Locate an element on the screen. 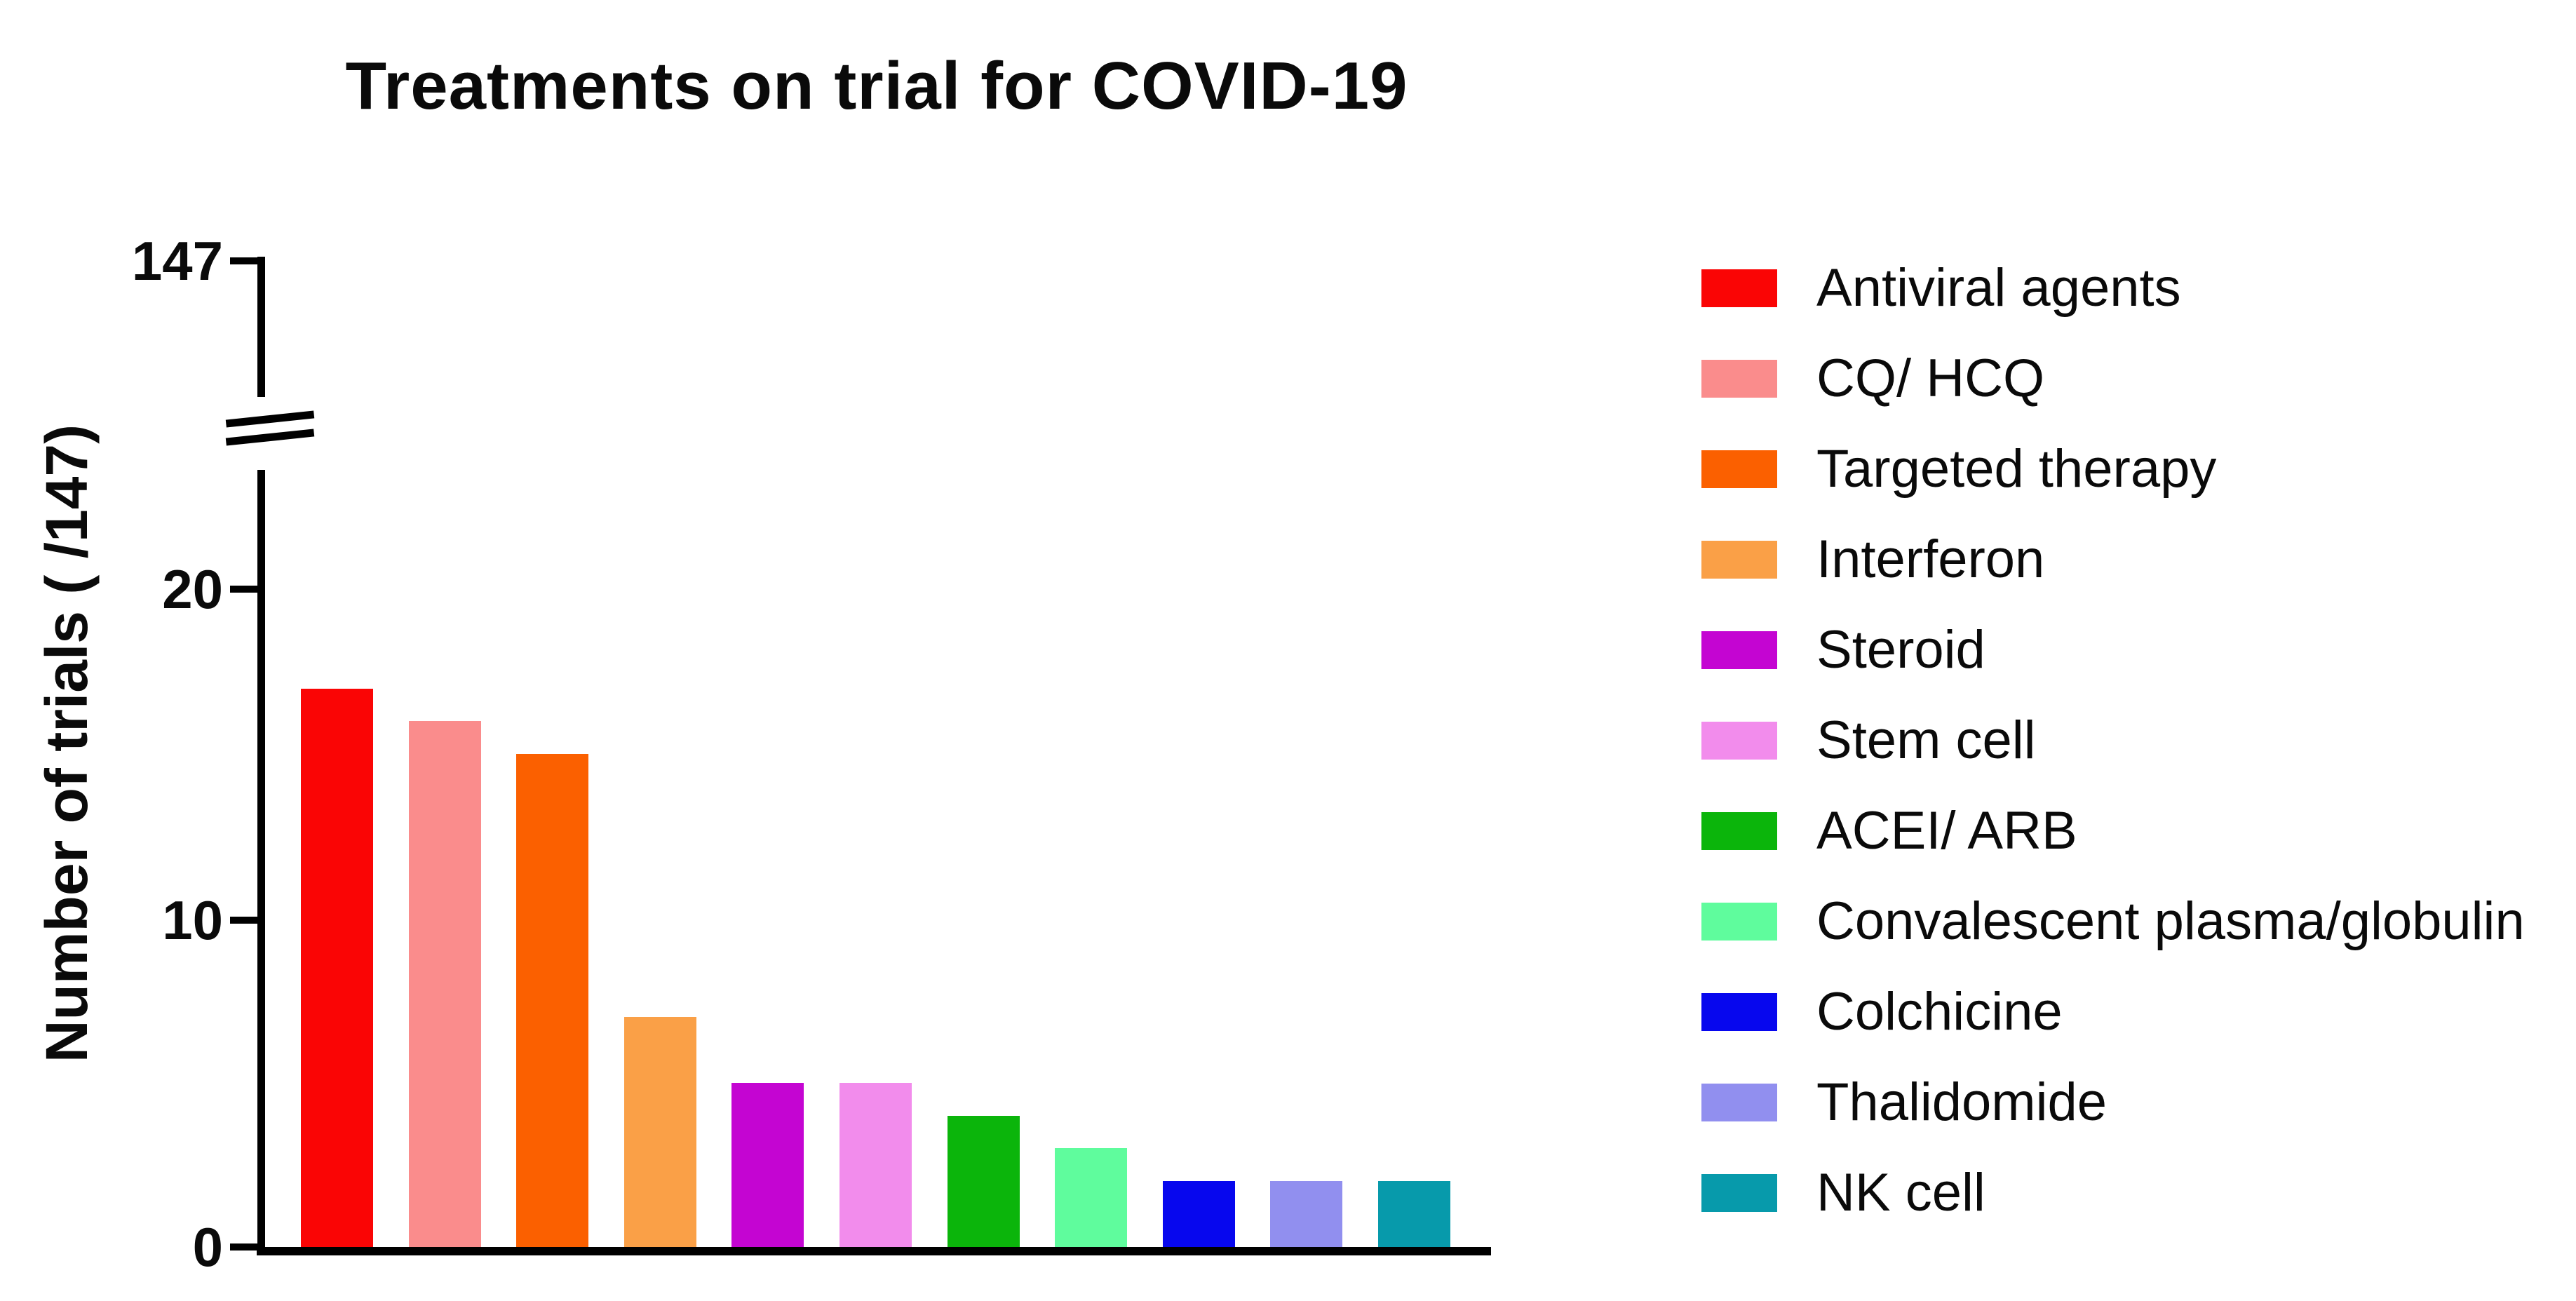  legend-label: Colchicine is located at coordinates (1939, 1012).